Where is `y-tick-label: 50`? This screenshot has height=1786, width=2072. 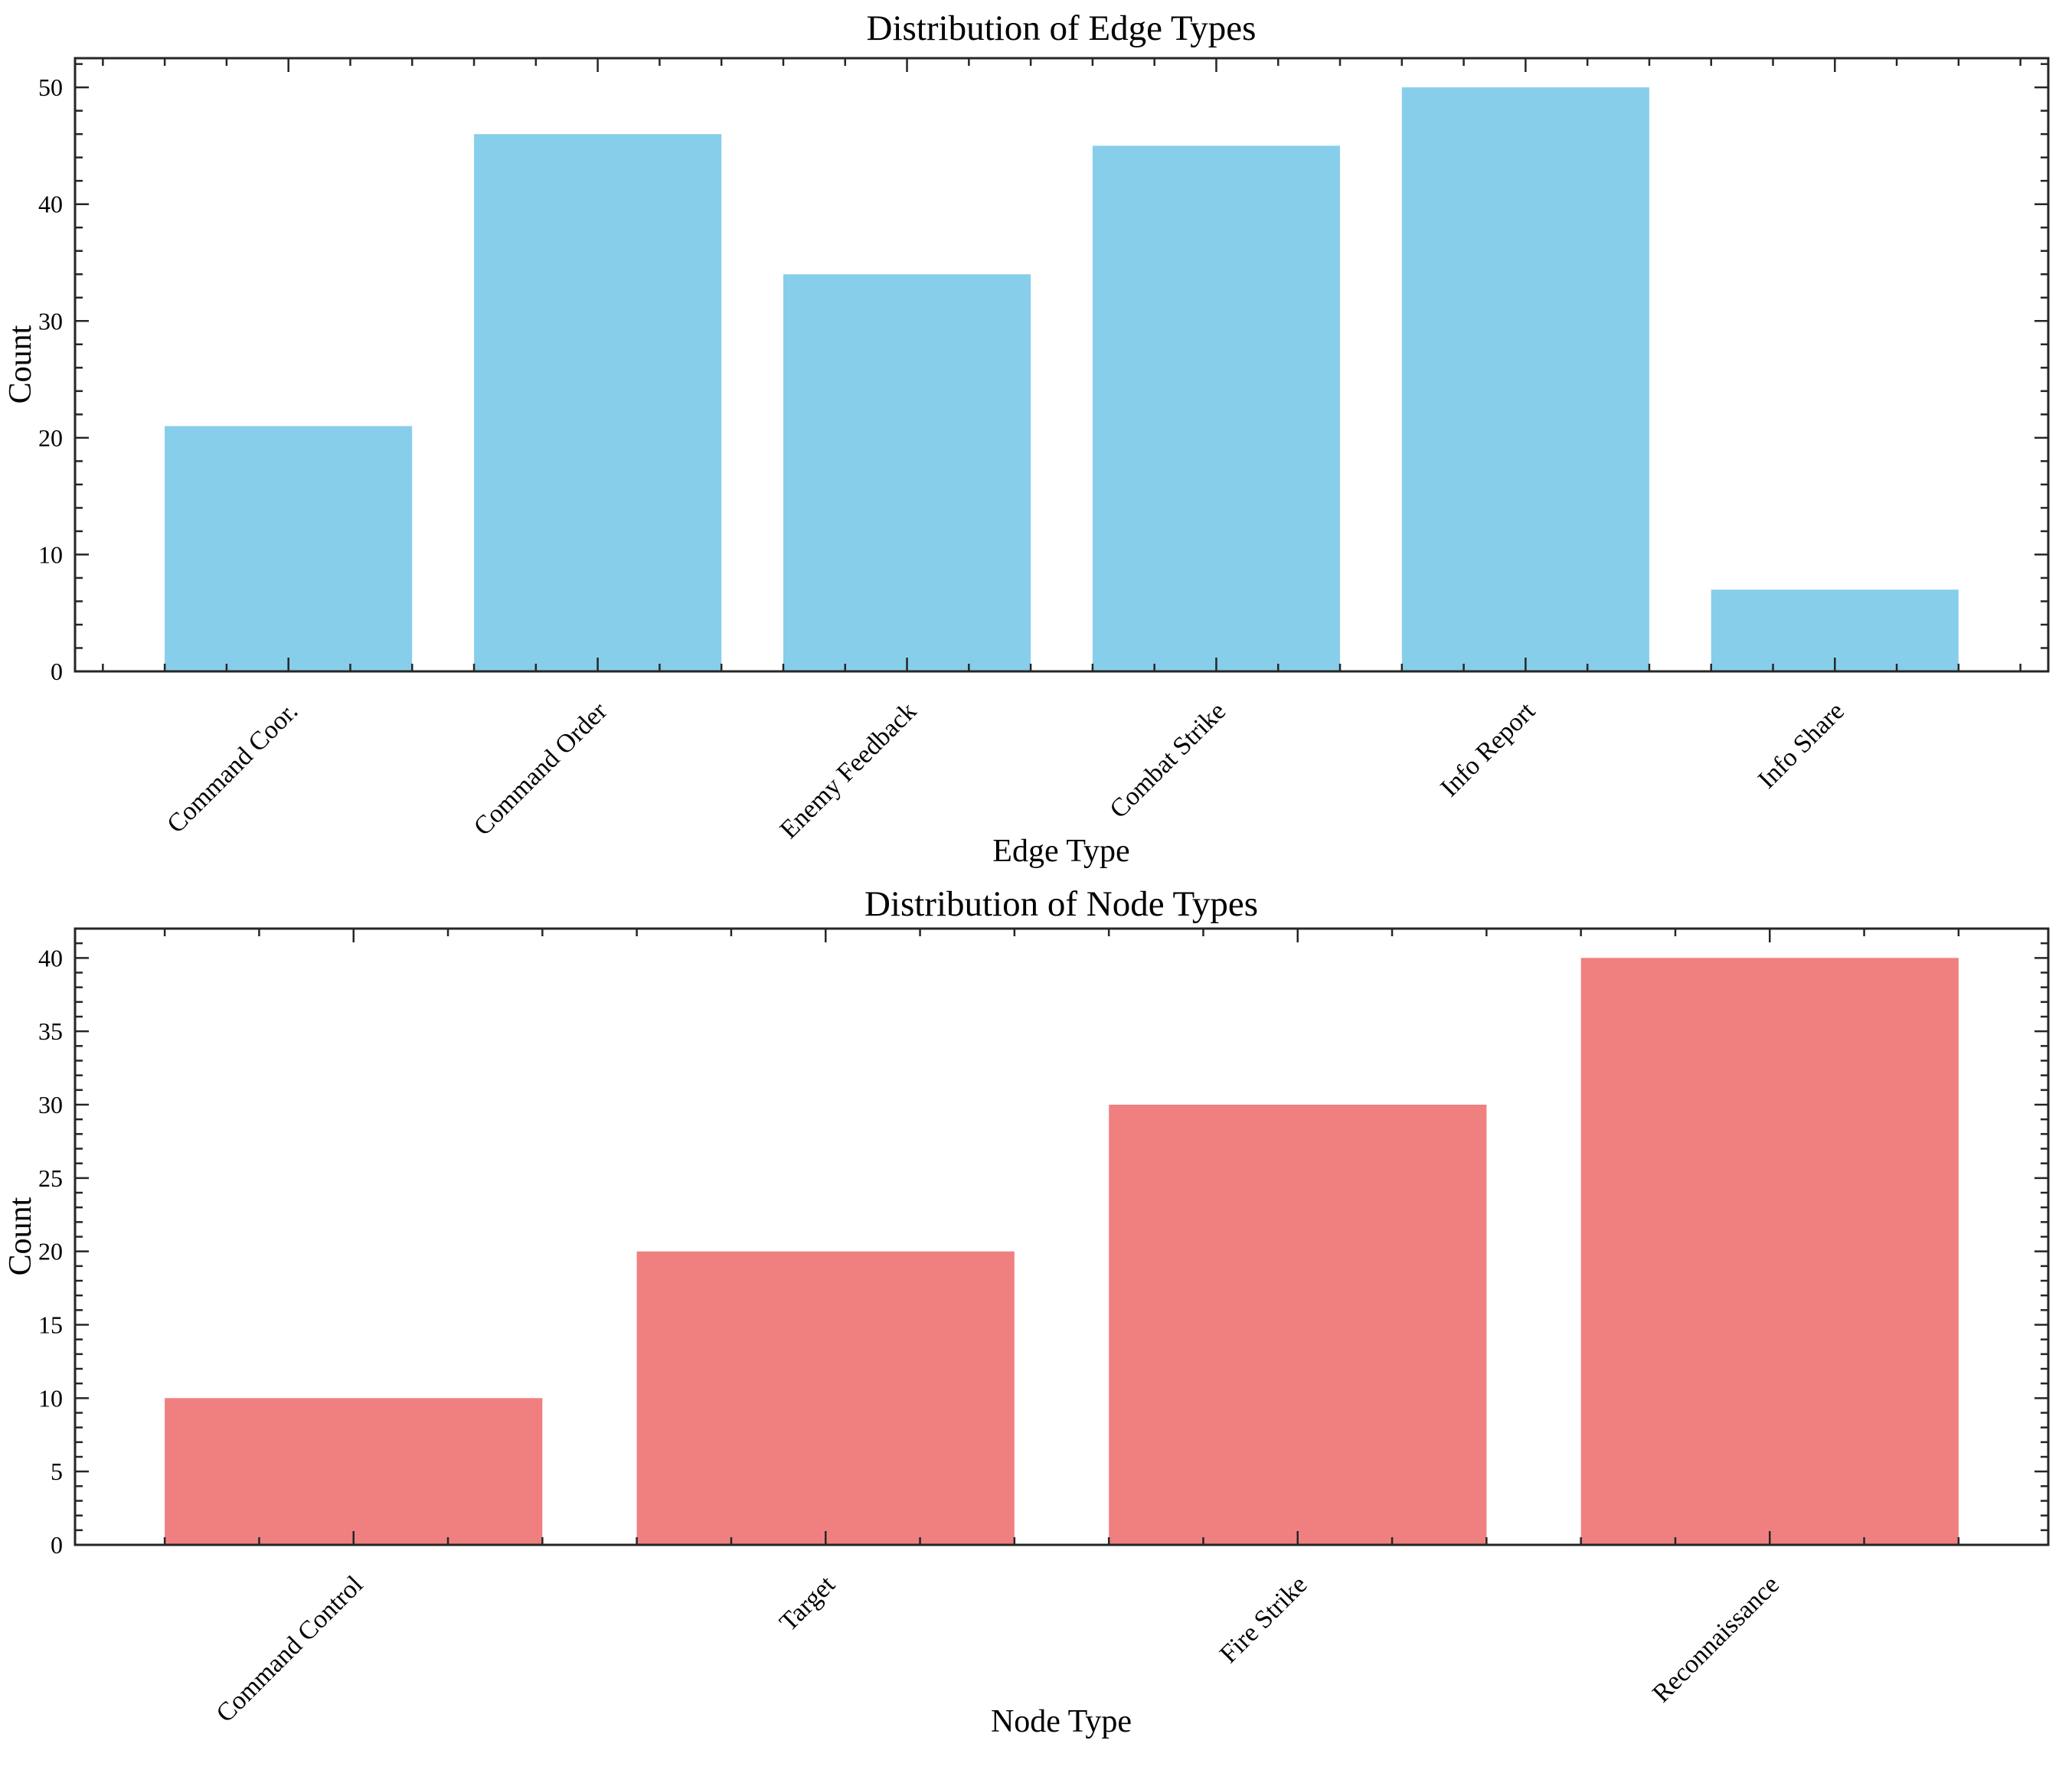 y-tick-label: 50 is located at coordinates (50, 87).